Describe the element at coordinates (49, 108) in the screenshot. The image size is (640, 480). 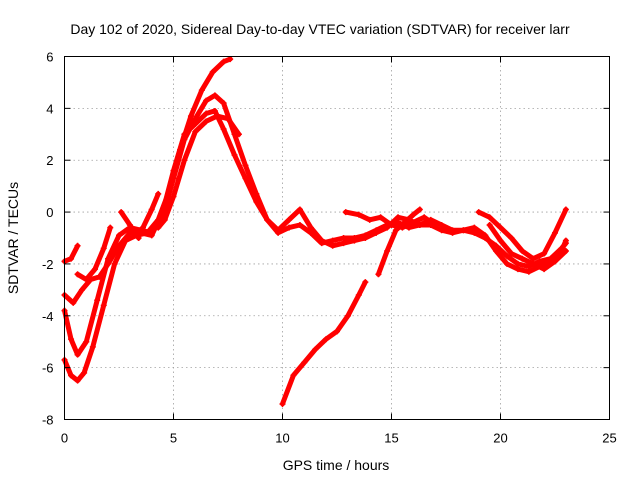
I see `y-tick-label: 4` at that location.